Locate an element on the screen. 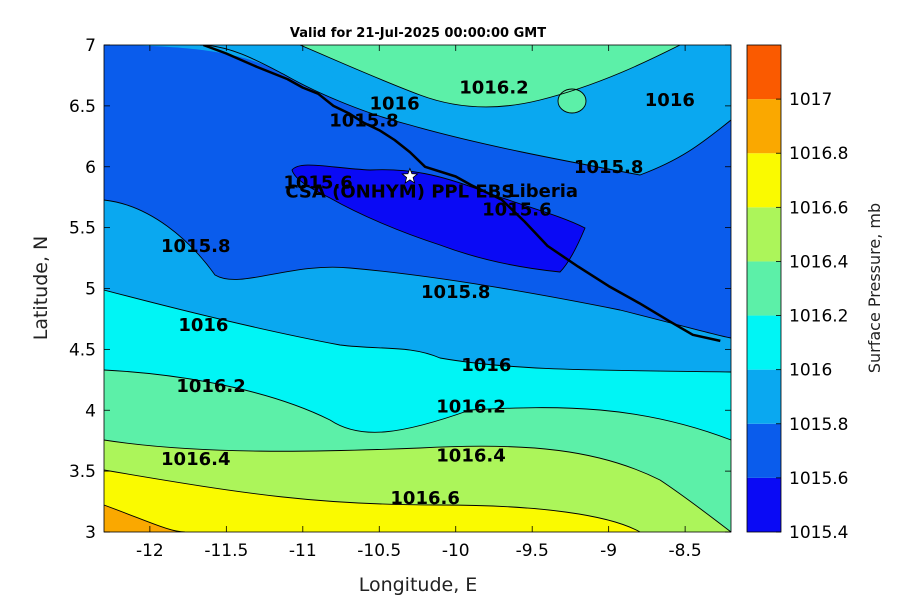 Image resolution: width=900 pixels, height=600 pixels. y-tick-label: 3 is located at coordinates (90, 533).